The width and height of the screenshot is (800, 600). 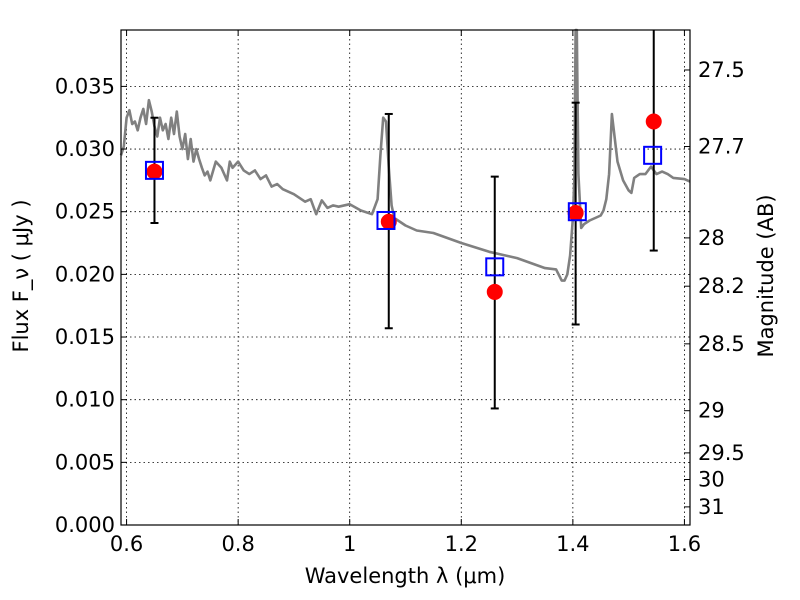 I want to click on y-tick-label: 0.020, so click(x=85, y=274).